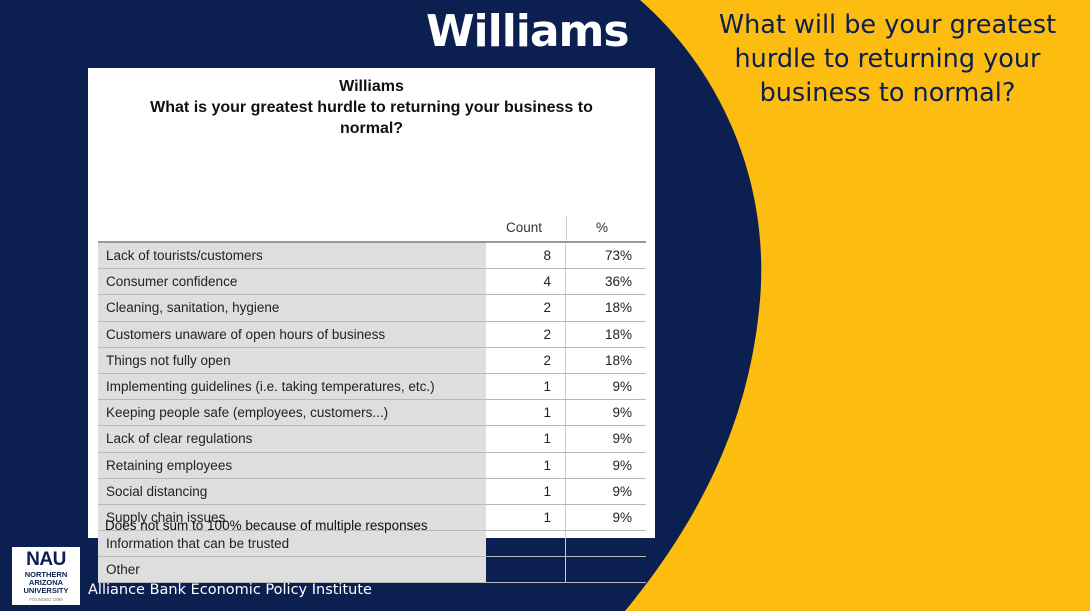  I want to click on table-row: Retaining employees 1 9%, so click(372, 465).